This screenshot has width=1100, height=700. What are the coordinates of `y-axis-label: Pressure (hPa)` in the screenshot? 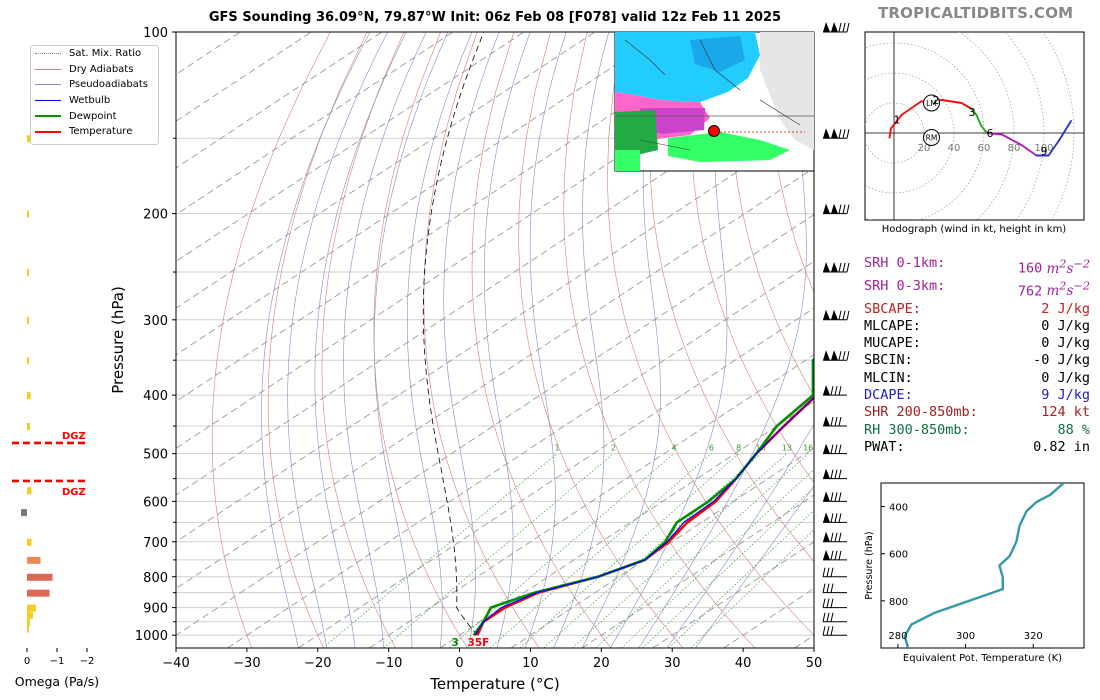 It's located at (118, 340).